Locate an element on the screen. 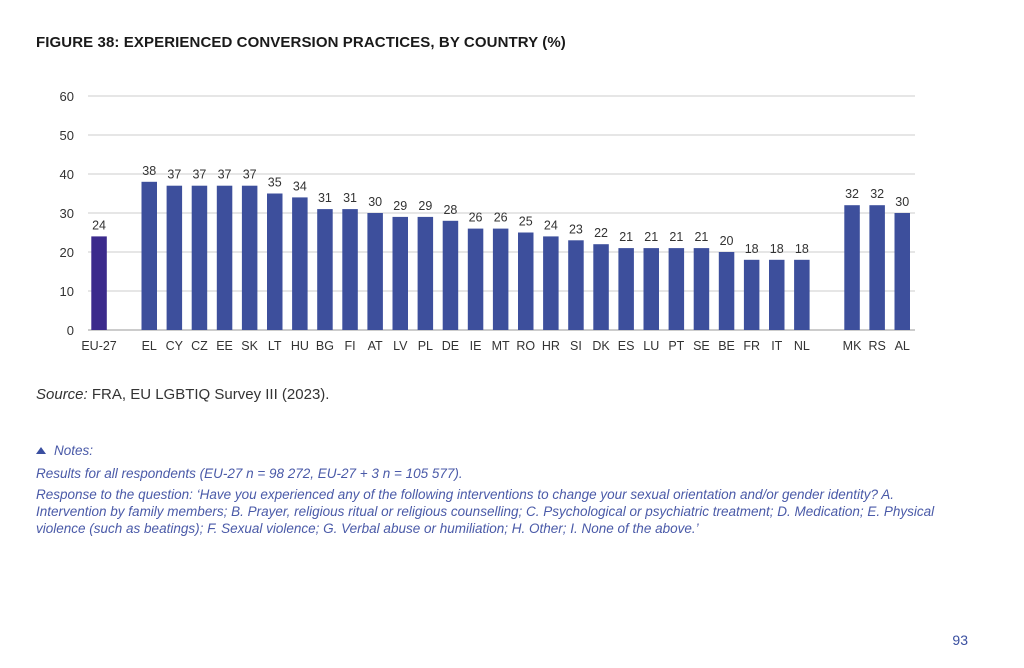  triangle-up-icon is located at coordinates (41, 450).